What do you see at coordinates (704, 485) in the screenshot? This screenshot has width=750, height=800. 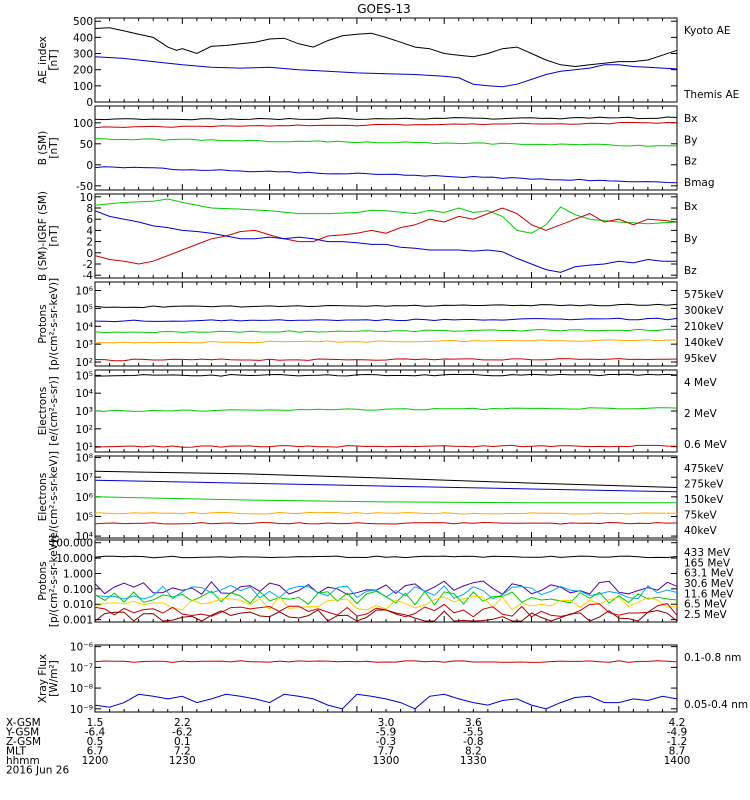 I see `legend-entry: 275keV` at bounding box center [704, 485].